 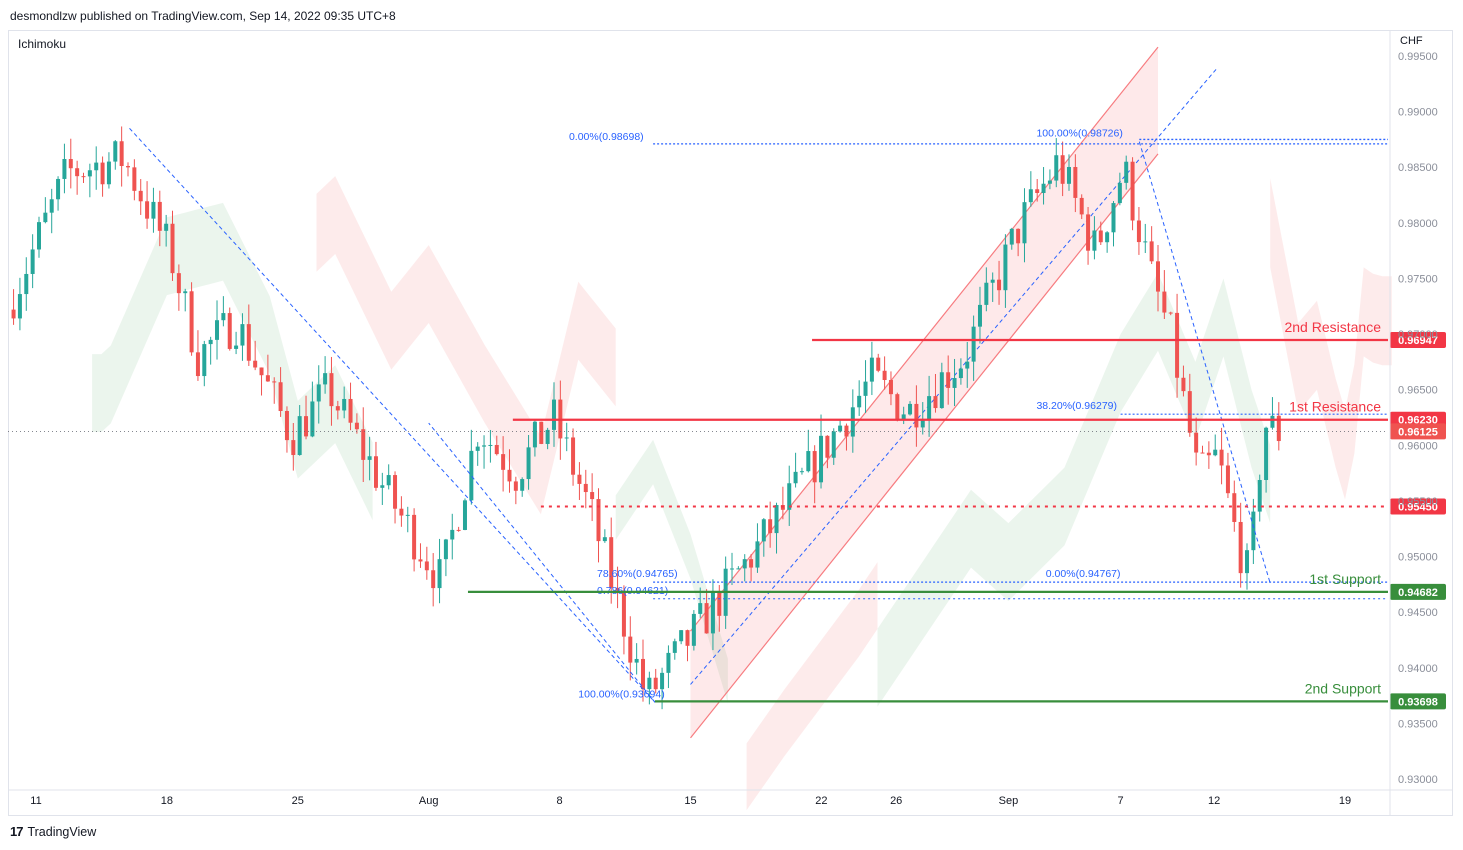 What do you see at coordinates (1418, 335) in the screenshot?
I see `y-tick-label: 0.97000` at bounding box center [1418, 335].